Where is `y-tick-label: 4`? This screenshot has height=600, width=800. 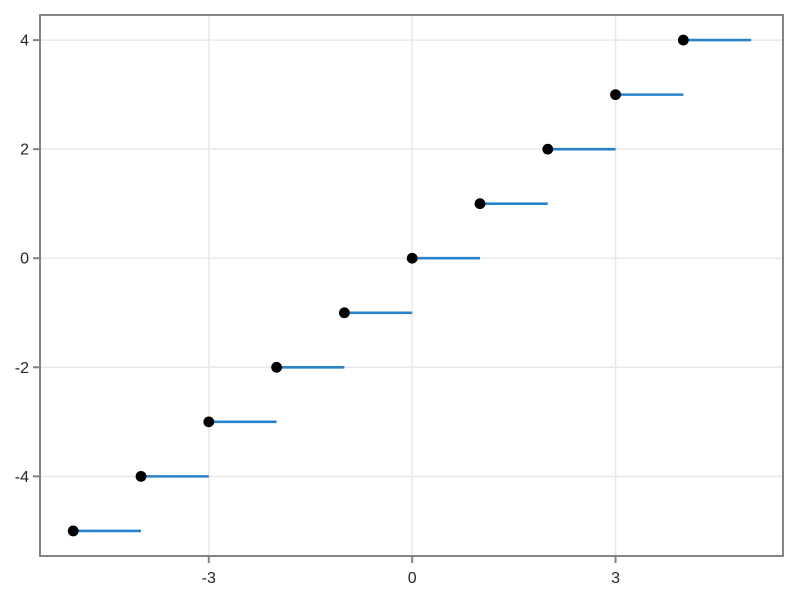 y-tick-label: 4 is located at coordinates (24, 41).